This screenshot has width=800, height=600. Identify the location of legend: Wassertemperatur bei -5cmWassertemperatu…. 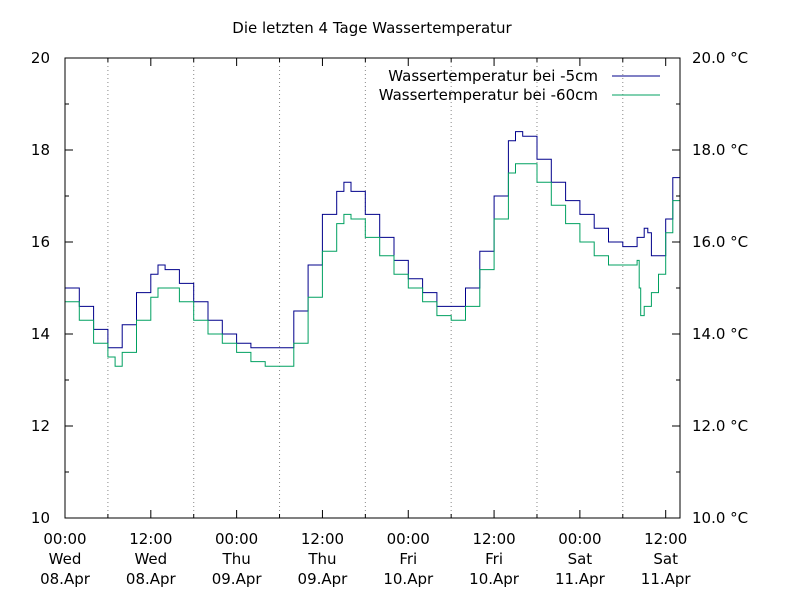
(519, 85).